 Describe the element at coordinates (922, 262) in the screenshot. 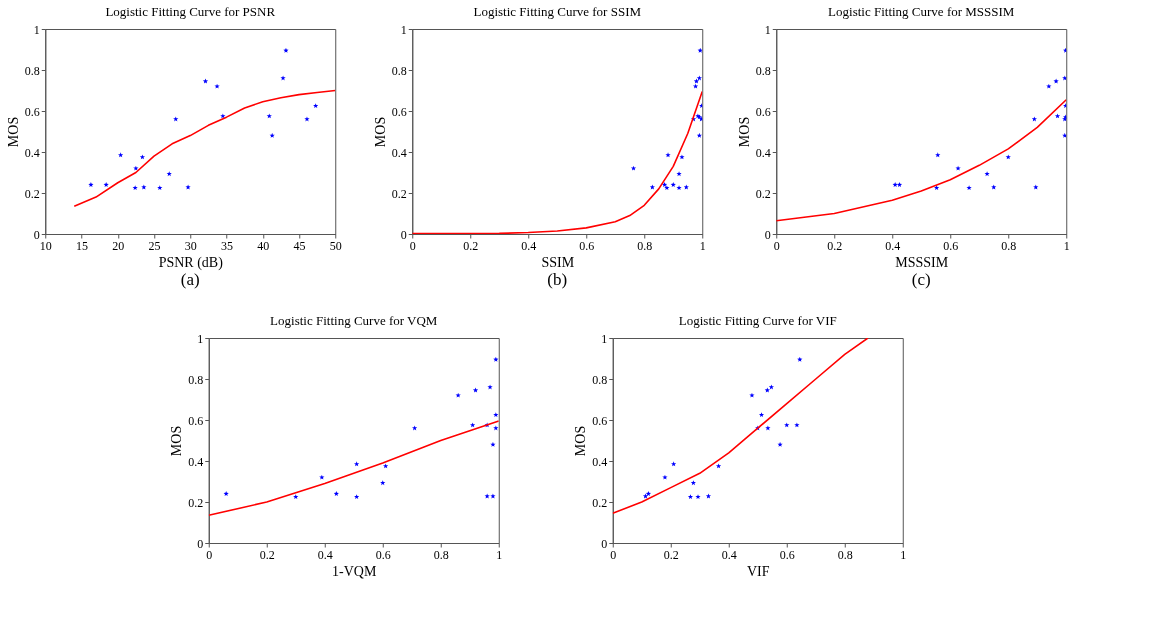

I see `x-axis-title: MSSSIM` at that location.